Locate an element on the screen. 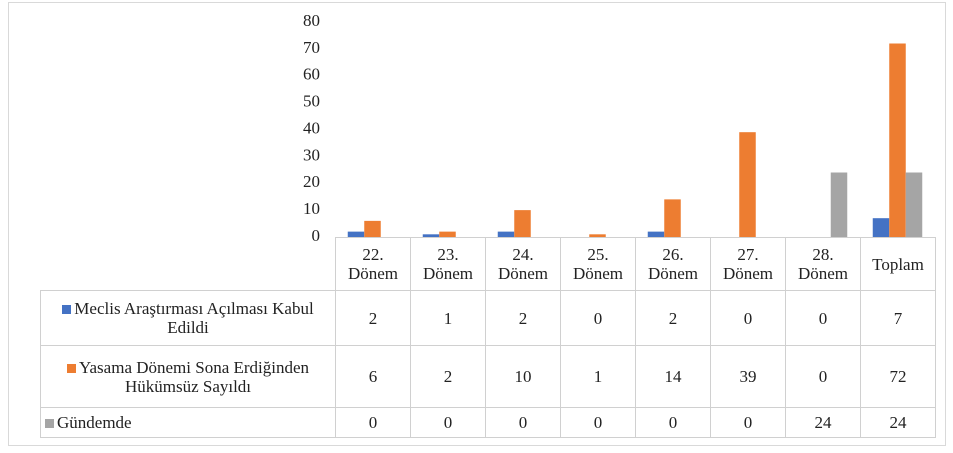  y-tick-label: 30 is located at coordinates (311, 154).